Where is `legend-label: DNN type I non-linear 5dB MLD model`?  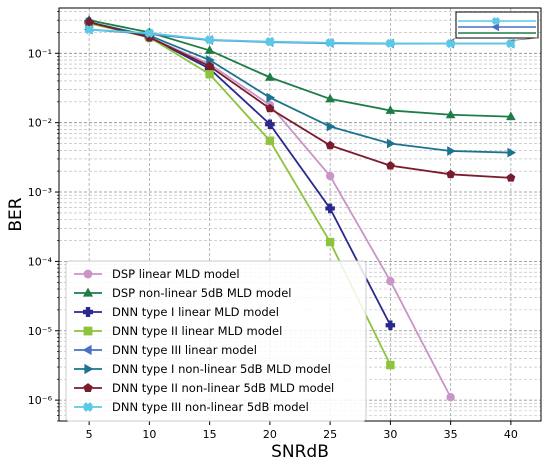
legend-label: DNN type I non-linear 5dB MLD model is located at coordinates (221, 369).